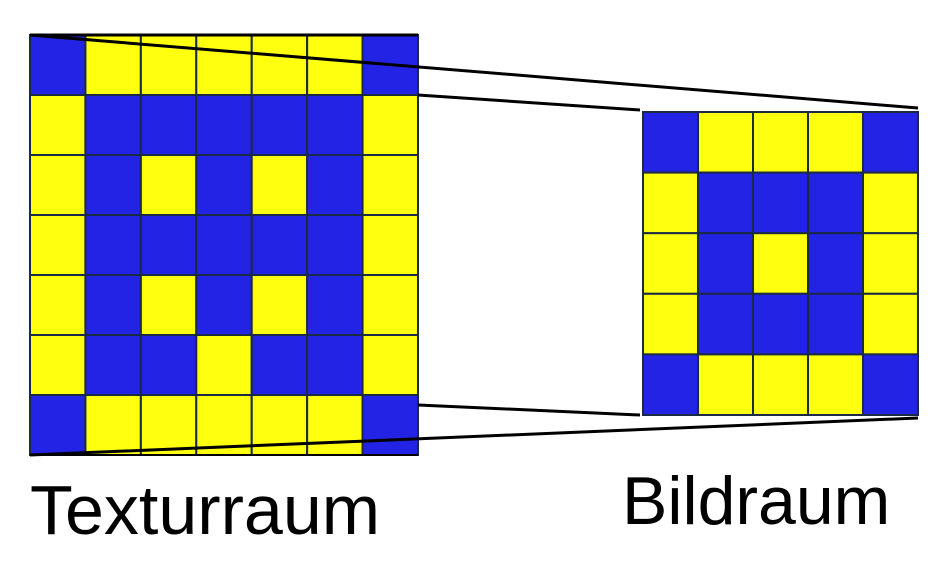  I want to click on projection-line-top-outer, so click(474, 71).